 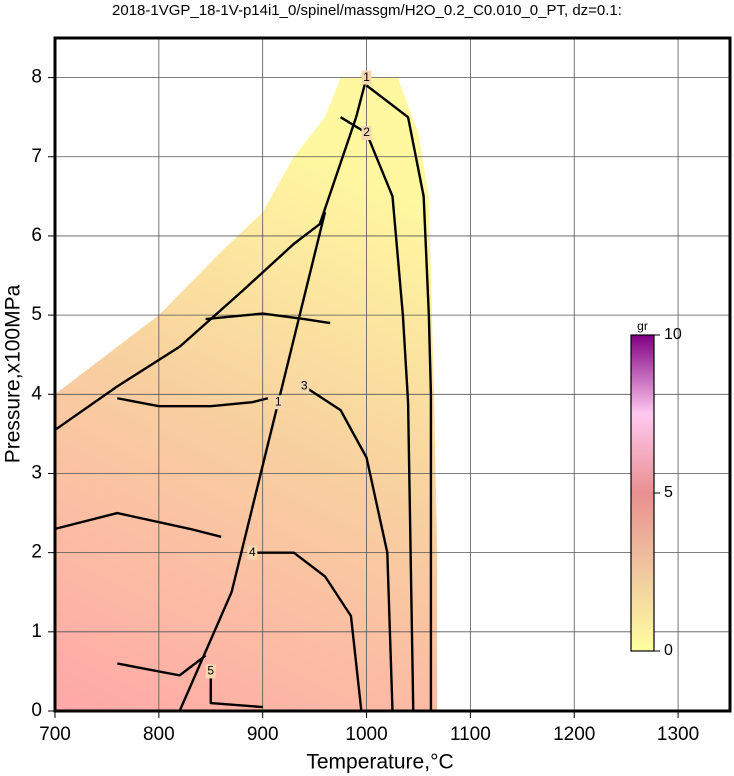 What do you see at coordinates (470, 734) in the screenshot?
I see `x-tick-label: 1100` at bounding box center [470, 734].